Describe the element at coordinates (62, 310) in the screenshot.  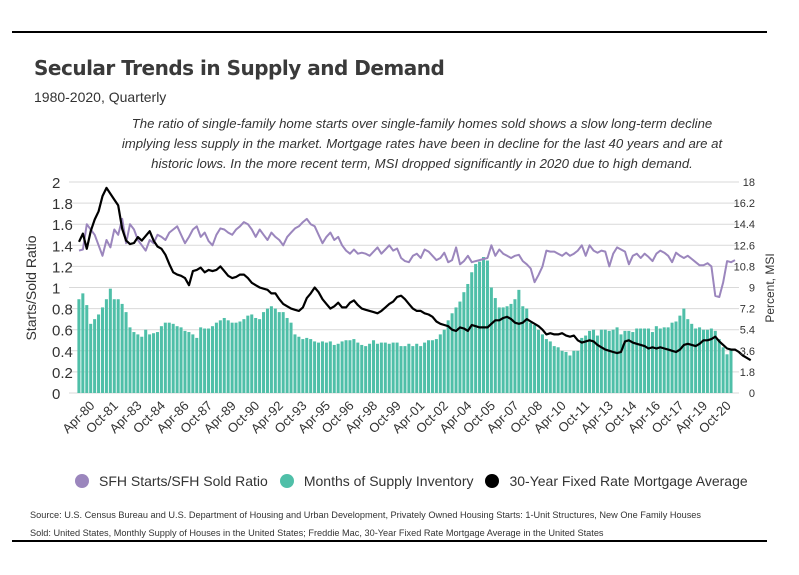
I see `y-tick-label: 0.8` at that location.